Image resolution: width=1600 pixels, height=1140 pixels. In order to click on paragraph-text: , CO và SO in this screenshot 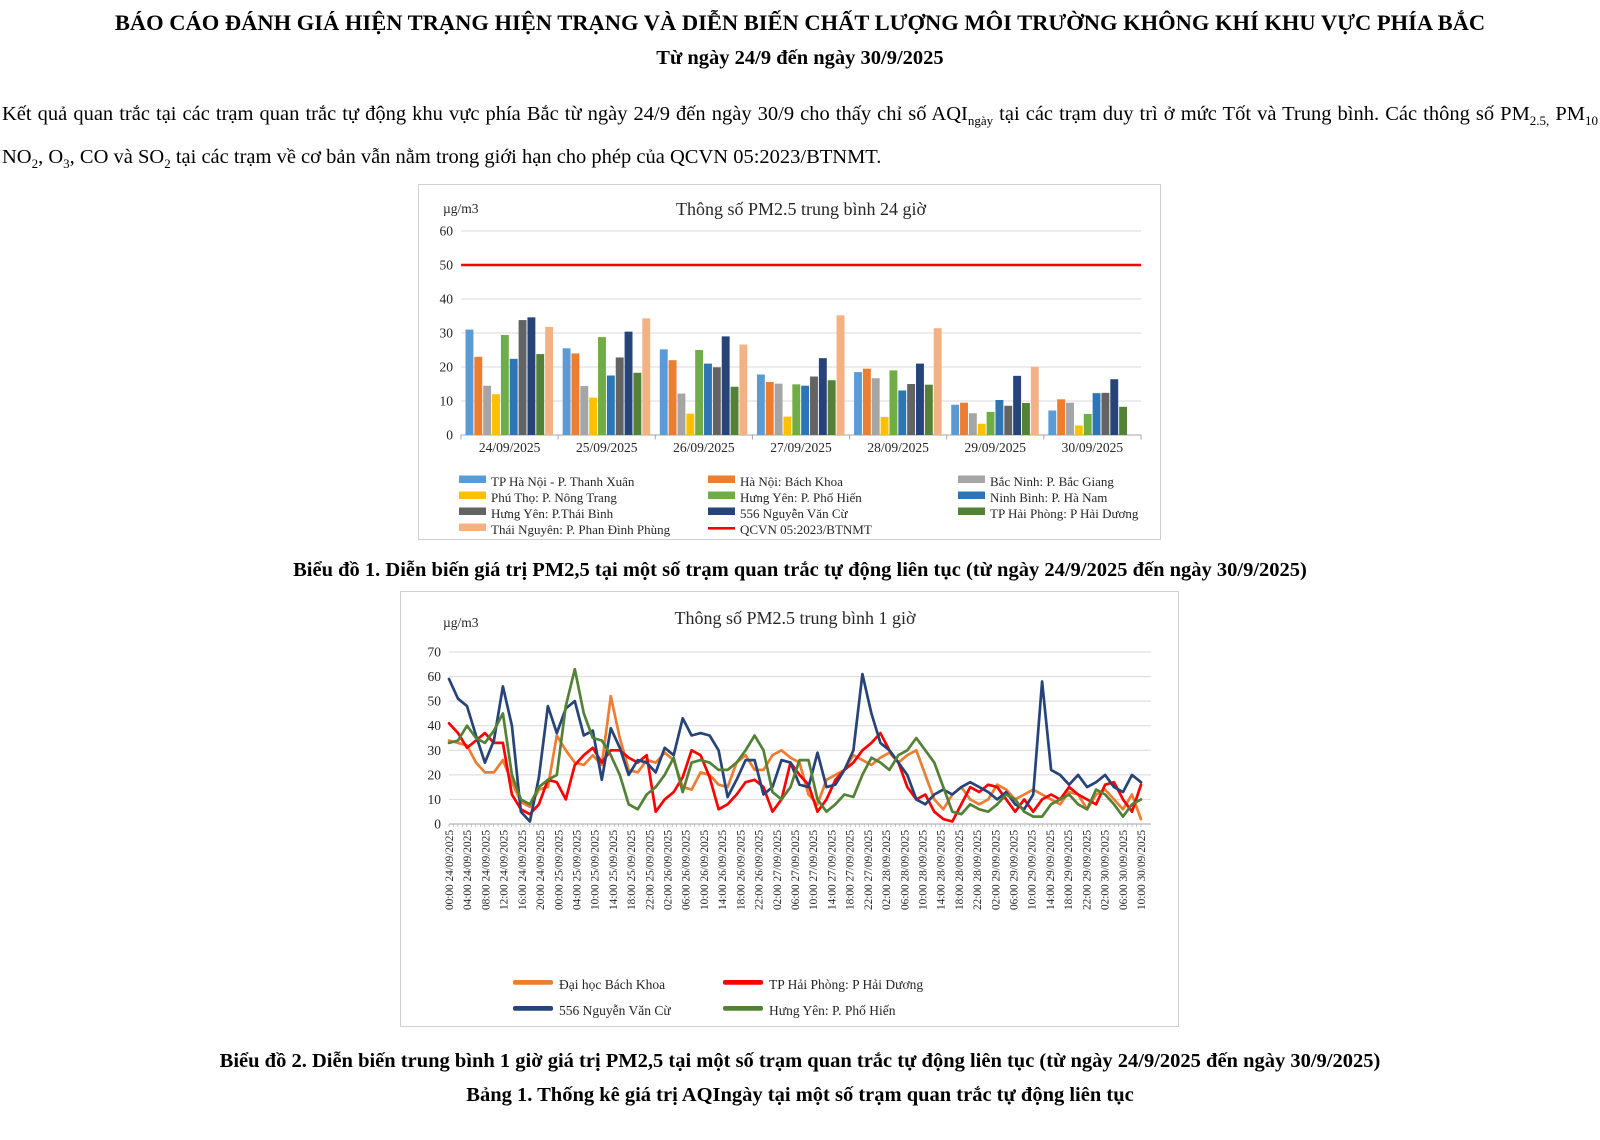, I will do `click(117, 157)`.